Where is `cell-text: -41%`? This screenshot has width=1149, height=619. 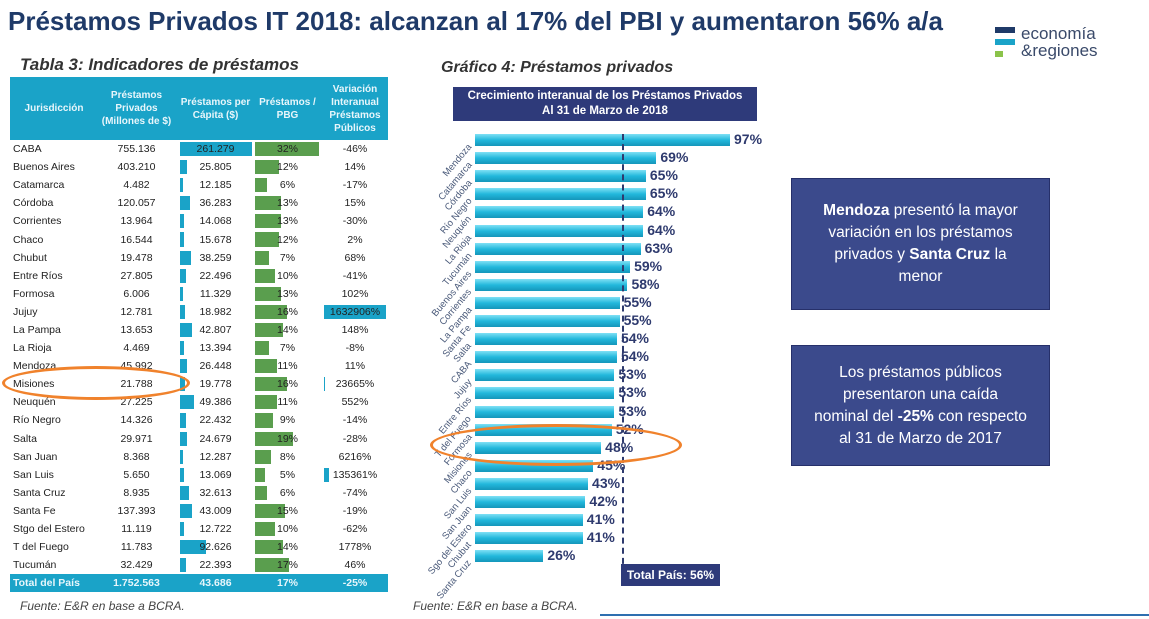
cell-text: -41% is located at coordinates (355, 275).